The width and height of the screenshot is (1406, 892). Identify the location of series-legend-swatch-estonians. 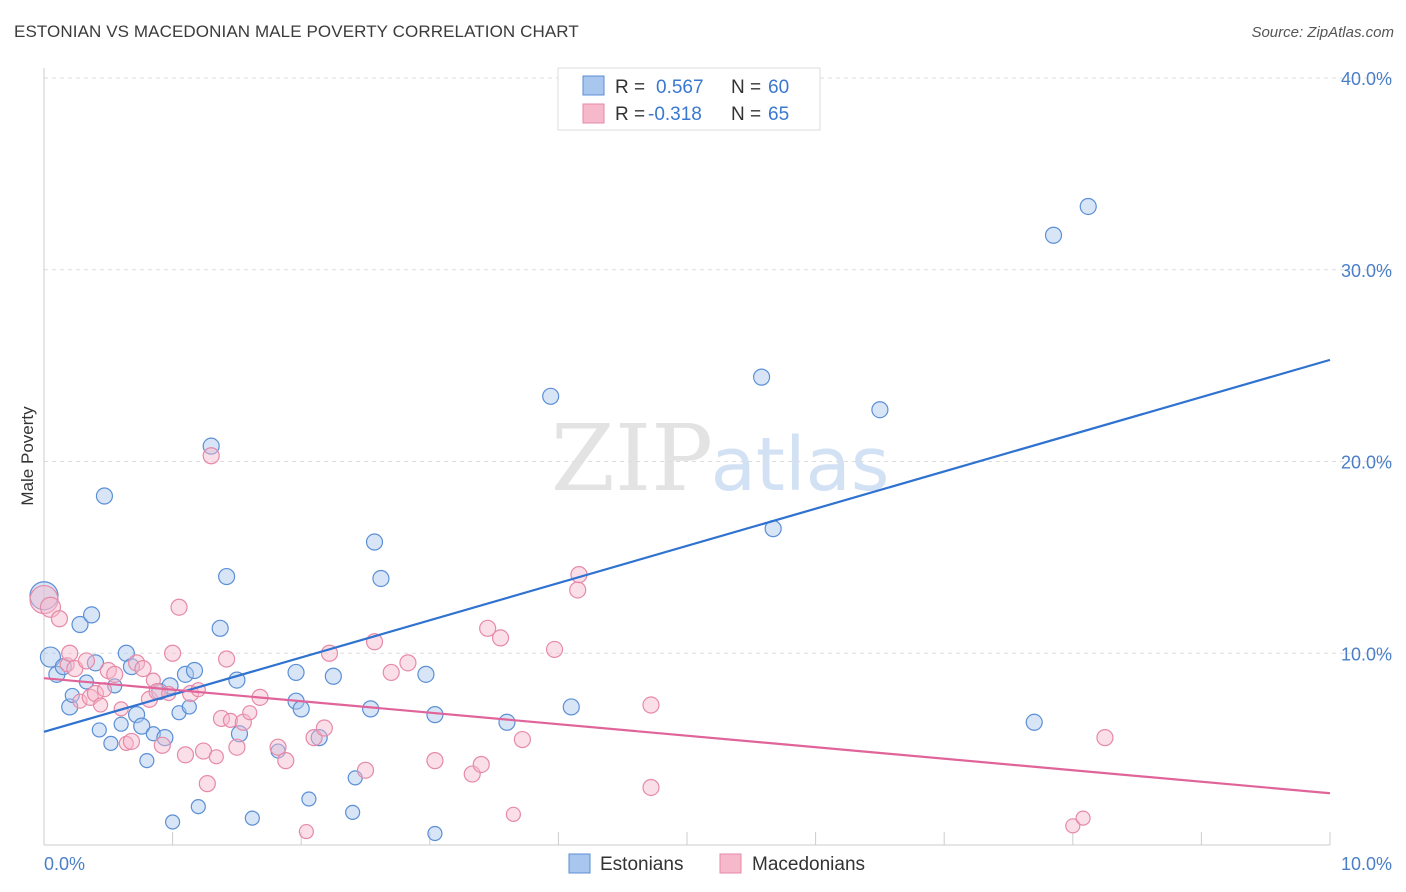
(579, 863).